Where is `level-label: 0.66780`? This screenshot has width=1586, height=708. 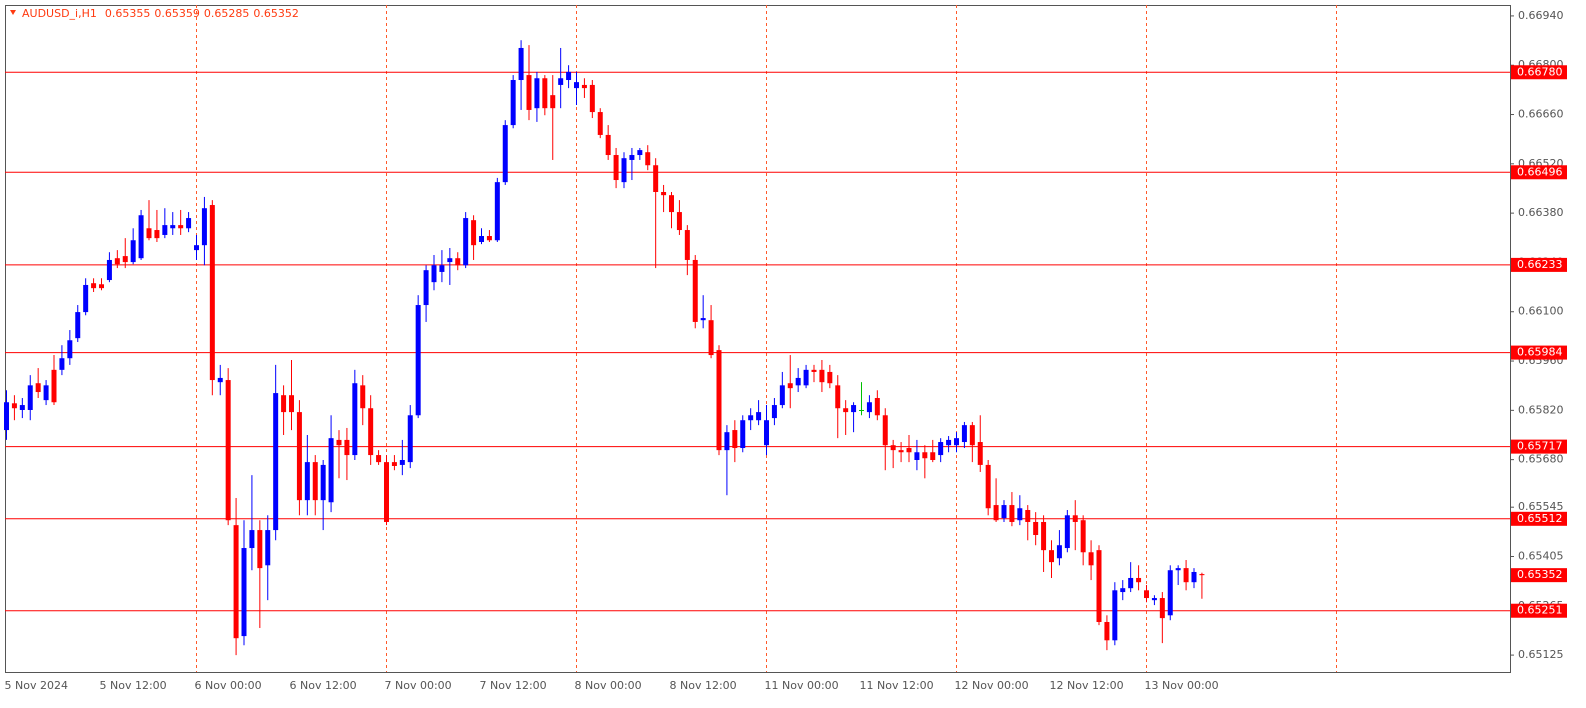 level-label: 0.66780 is located at coordinates (1540, 71).